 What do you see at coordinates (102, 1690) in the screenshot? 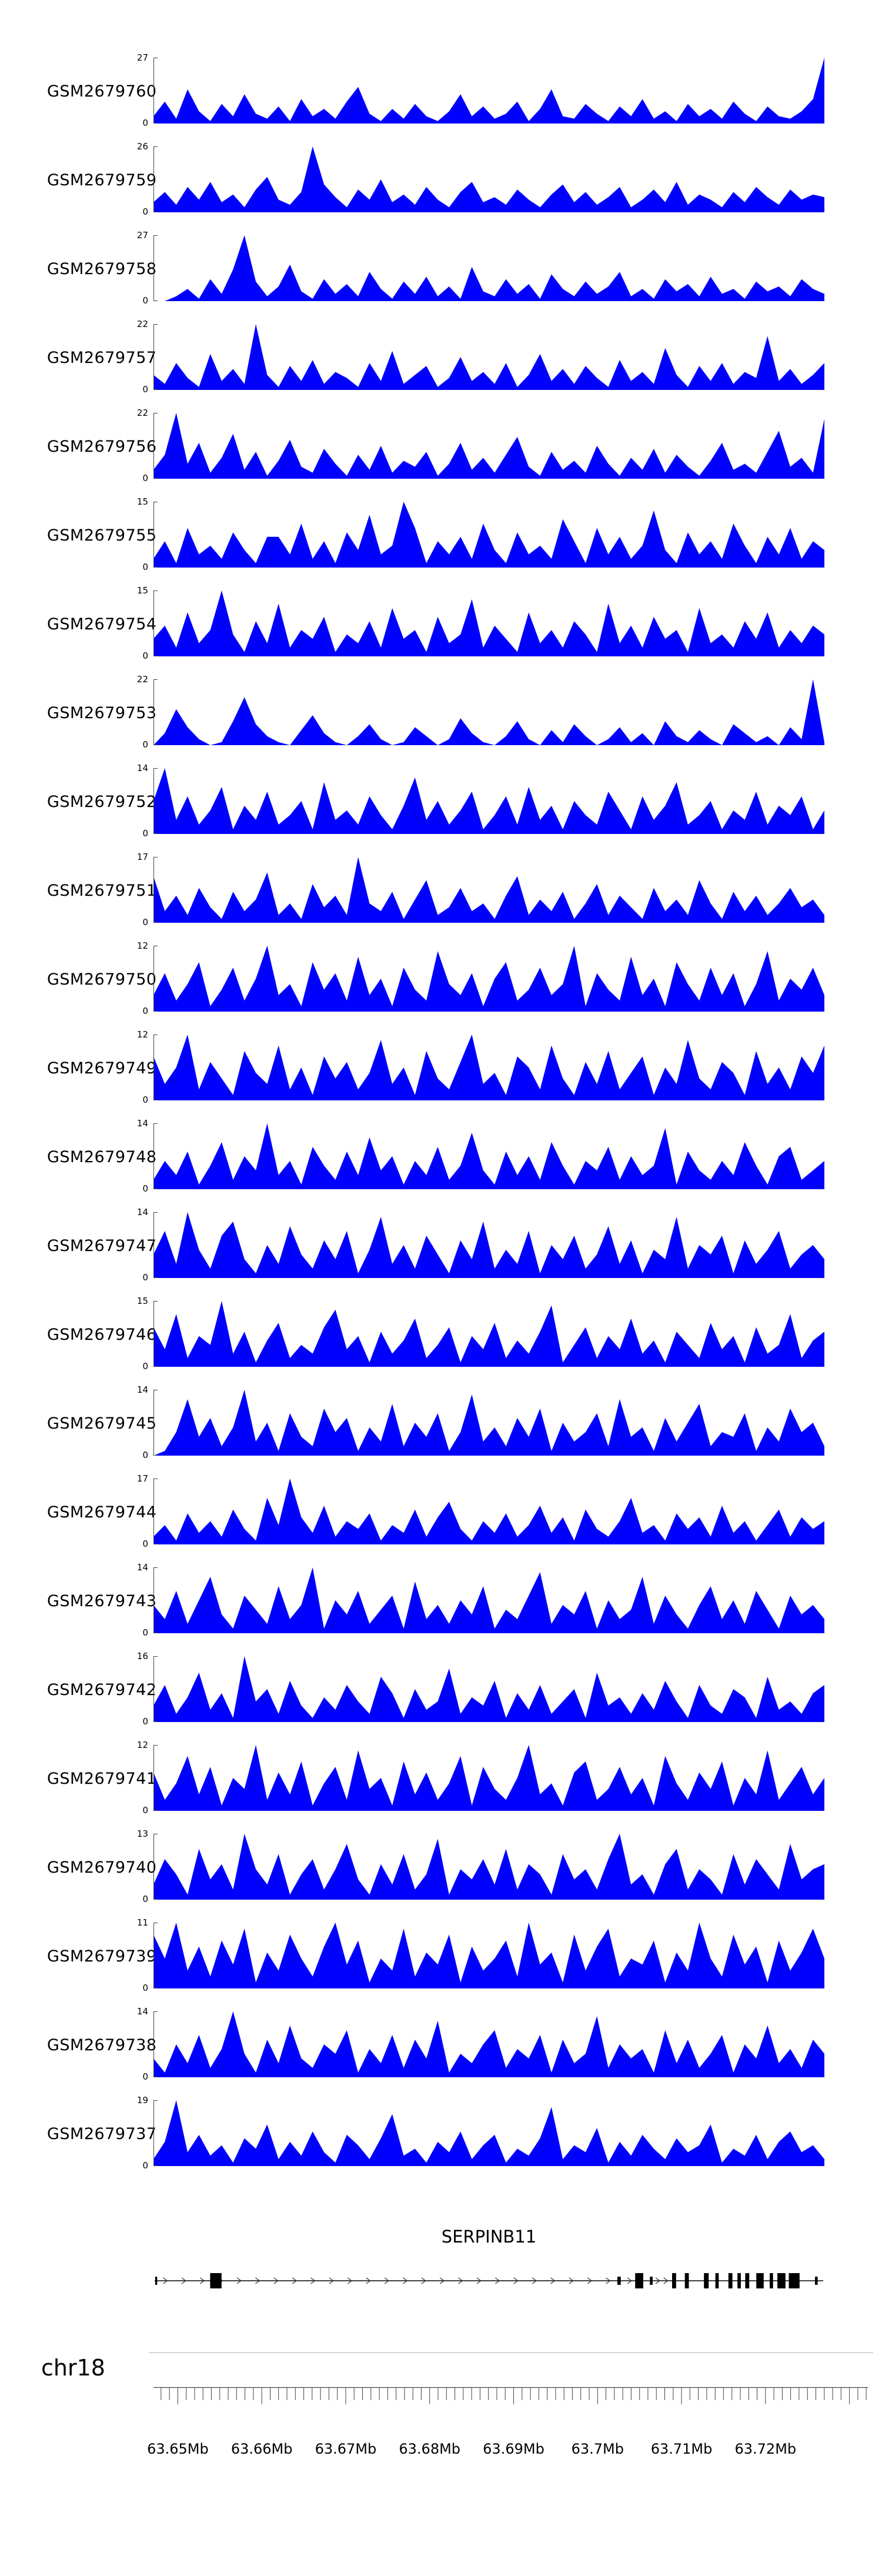
I see `sample-label: GSM2679742` at bounding box center [102, 1690].